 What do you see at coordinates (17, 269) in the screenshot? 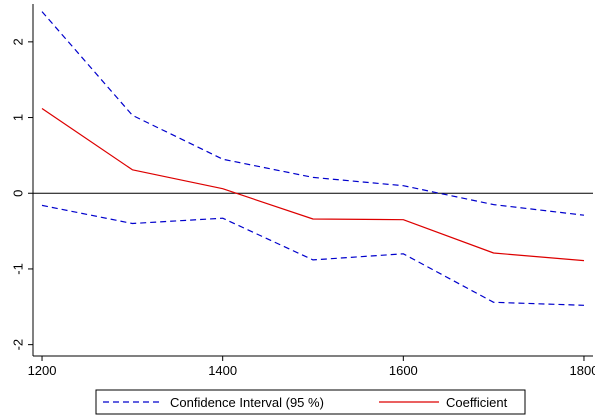
I see `y-tick-label: -1` at bounding box center [17, 269].